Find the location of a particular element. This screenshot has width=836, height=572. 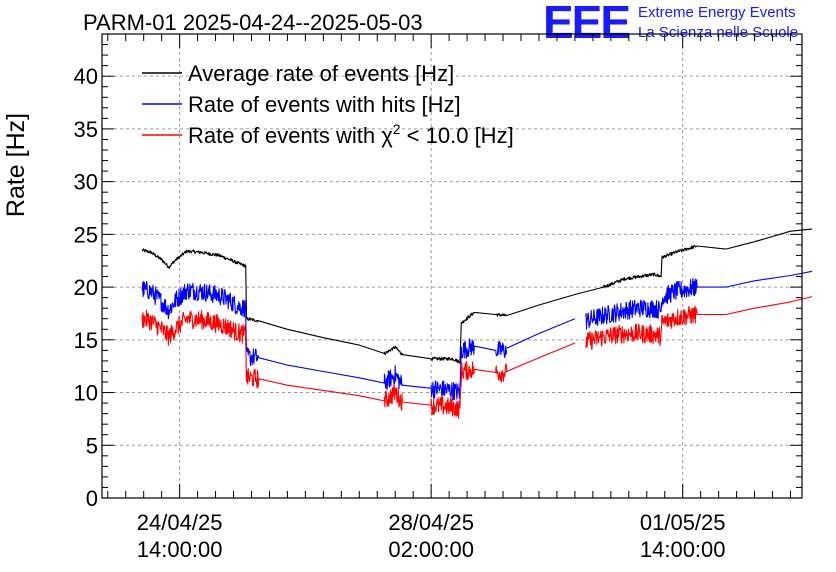

chart-title: PARM-01 2025-04-24--2025-05-03 is located at coordinates (253, 22).